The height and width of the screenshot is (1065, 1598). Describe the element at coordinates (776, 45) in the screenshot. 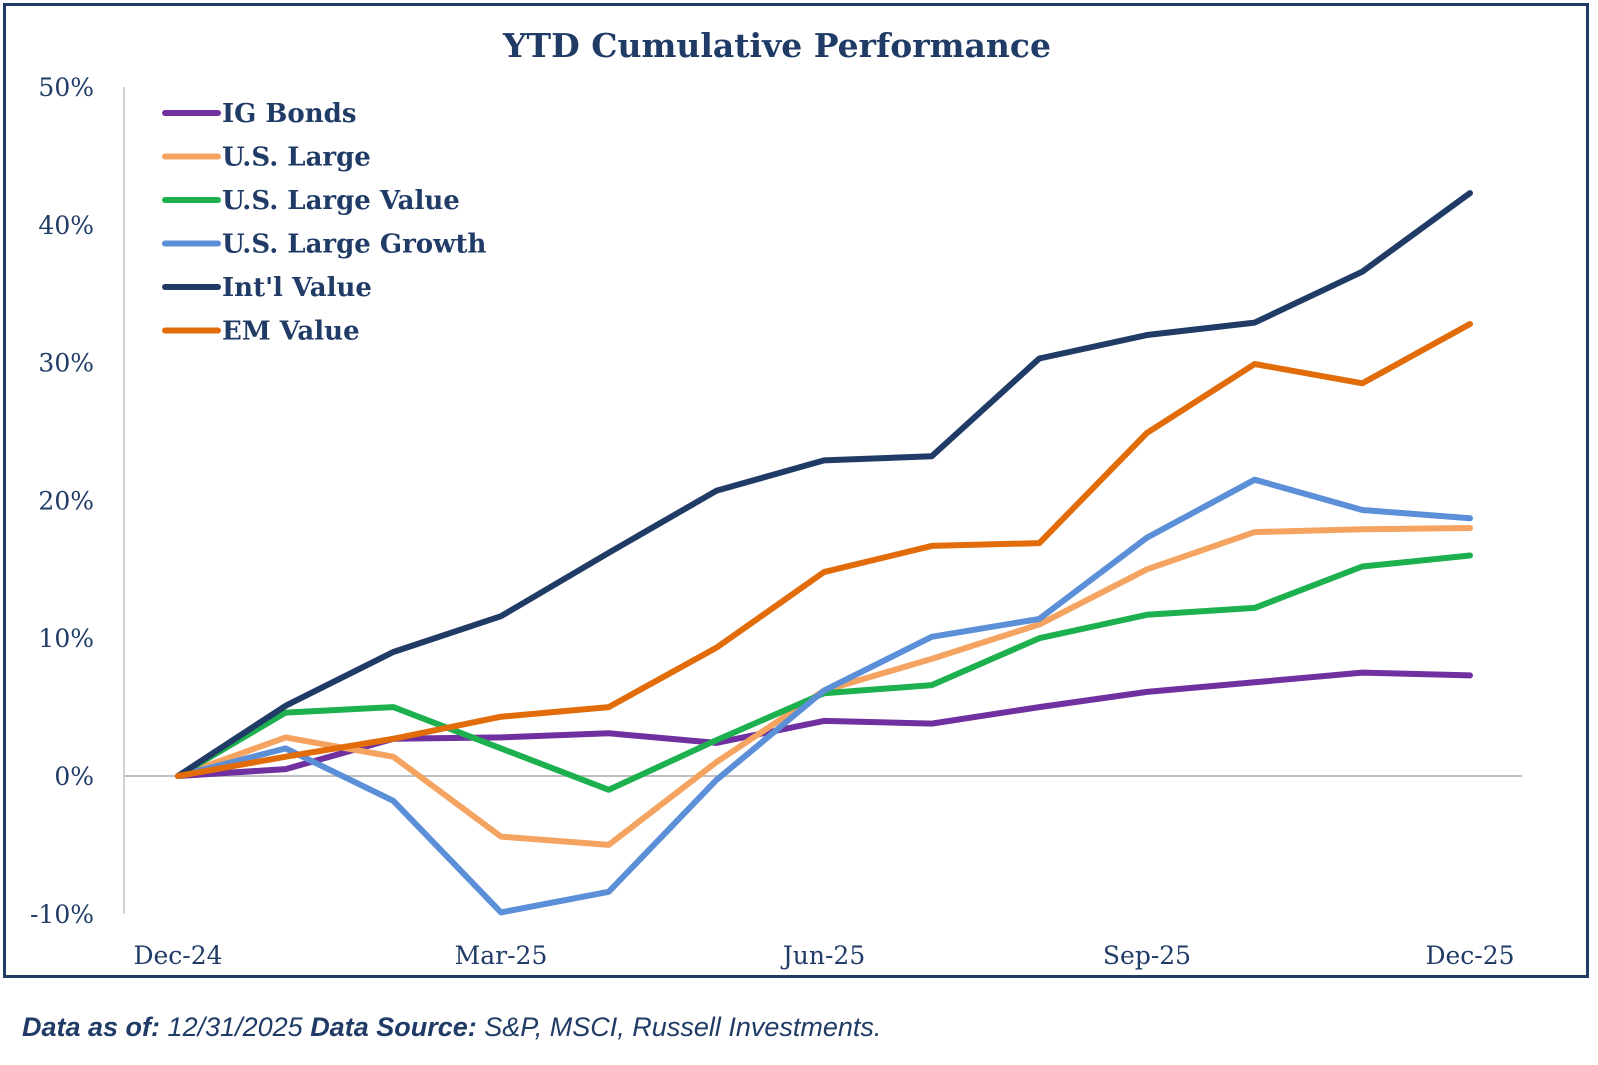

I see `chart-title: YTD Cumulative Performance` at that location.